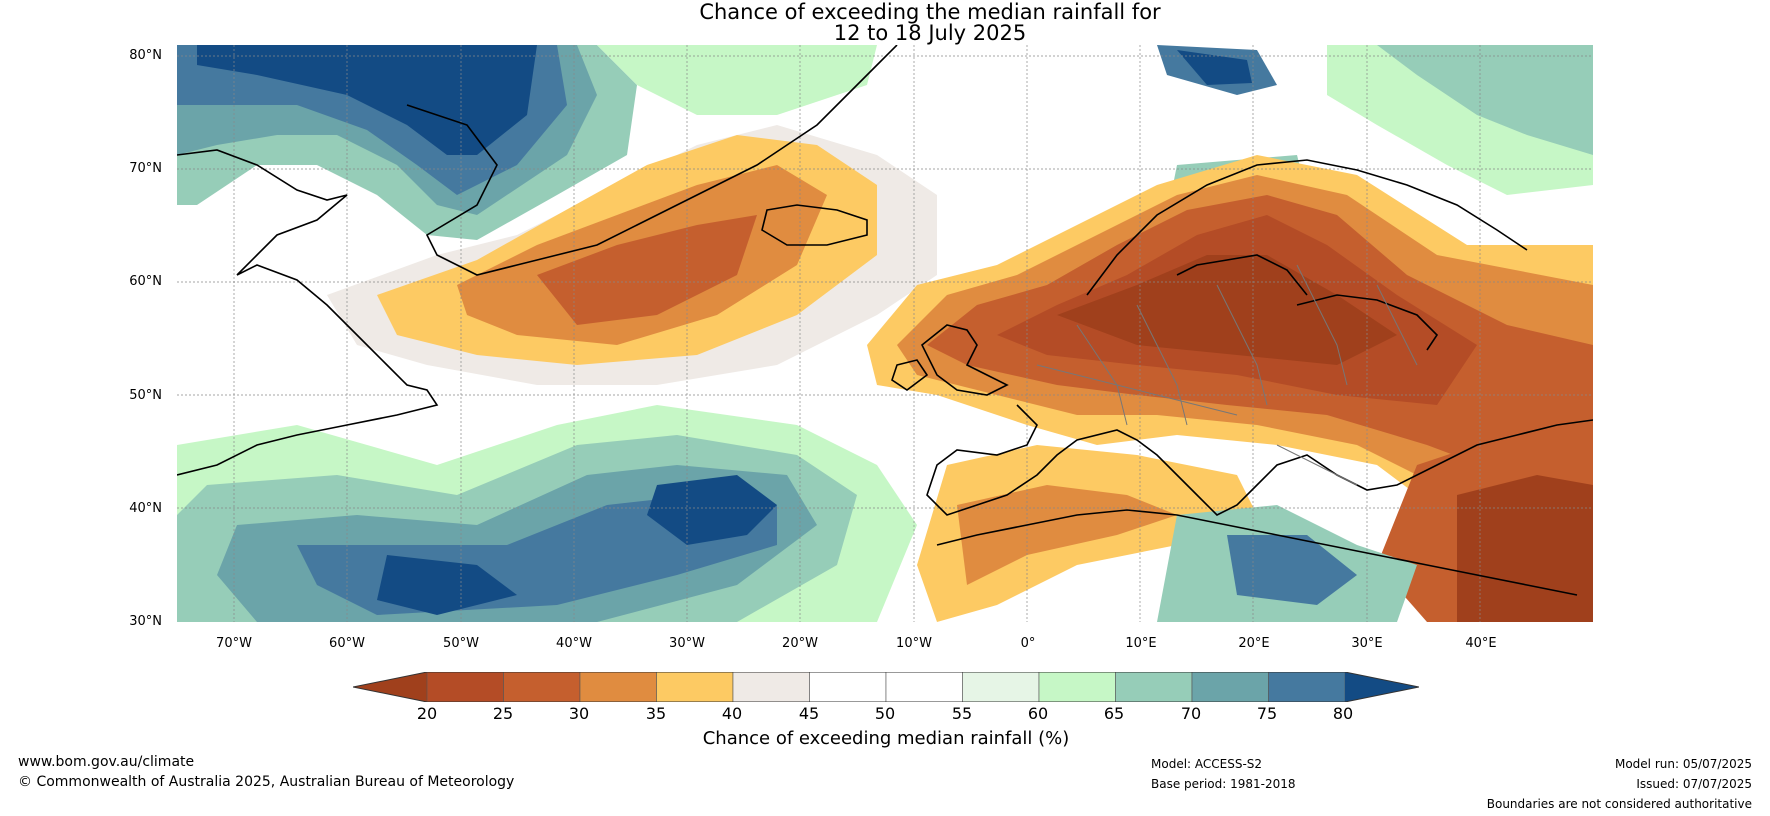 Image resolution: width=1770 pixels, height=816 pixels. What do you see at coordinates (1028, 643) in the screenshot?
I see `lon-label-0: 0°` at bounding box center [1028, 643].